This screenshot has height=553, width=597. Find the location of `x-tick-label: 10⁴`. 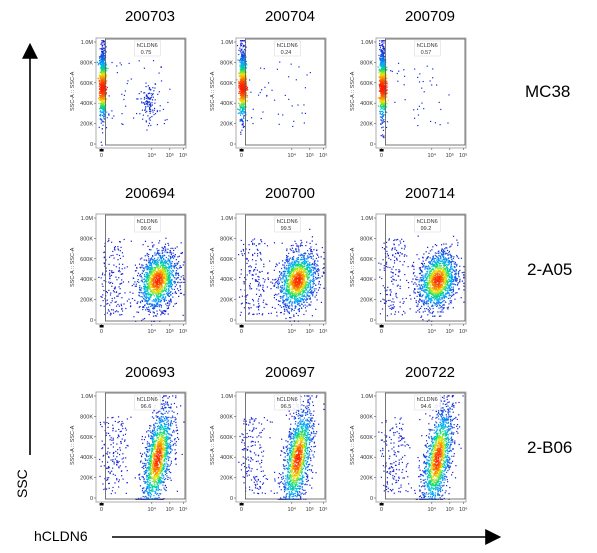

x-tick-label: 10⁴ is located at coordinates (152, 155).